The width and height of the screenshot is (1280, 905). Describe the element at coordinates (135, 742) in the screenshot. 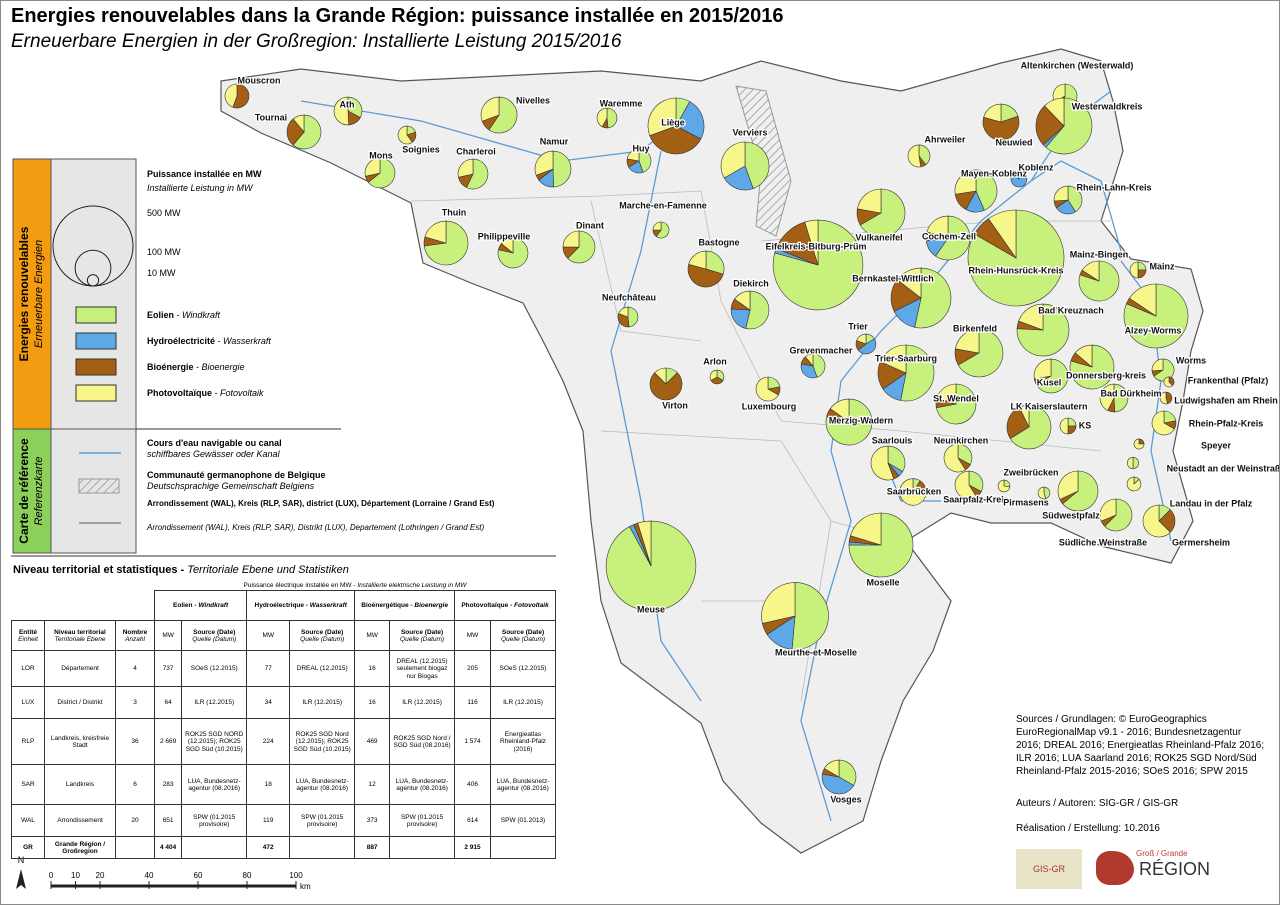

I see `table-cell: 36` at that location.